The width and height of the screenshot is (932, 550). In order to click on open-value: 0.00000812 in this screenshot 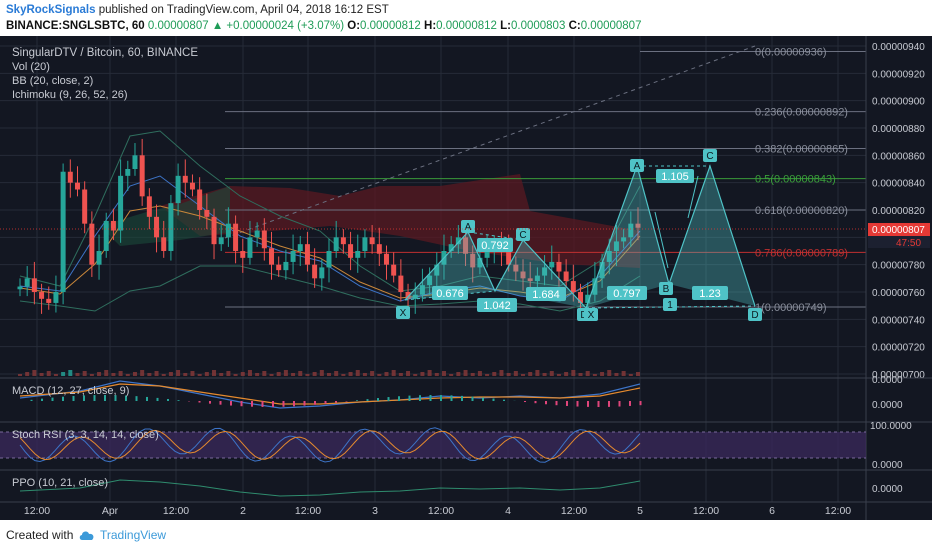, I will do `click(390, 26)`.